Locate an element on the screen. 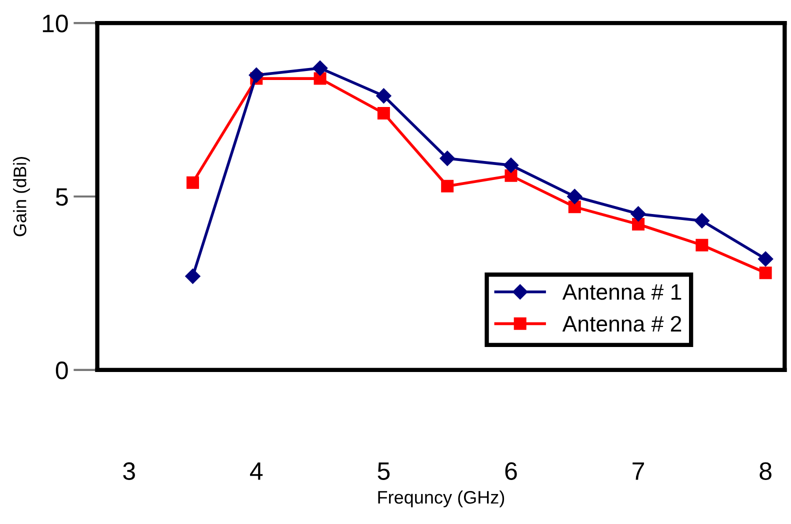 This screenshot has width=791, height=524. y-tick-label: 10 is located at coordinates (55, 23).